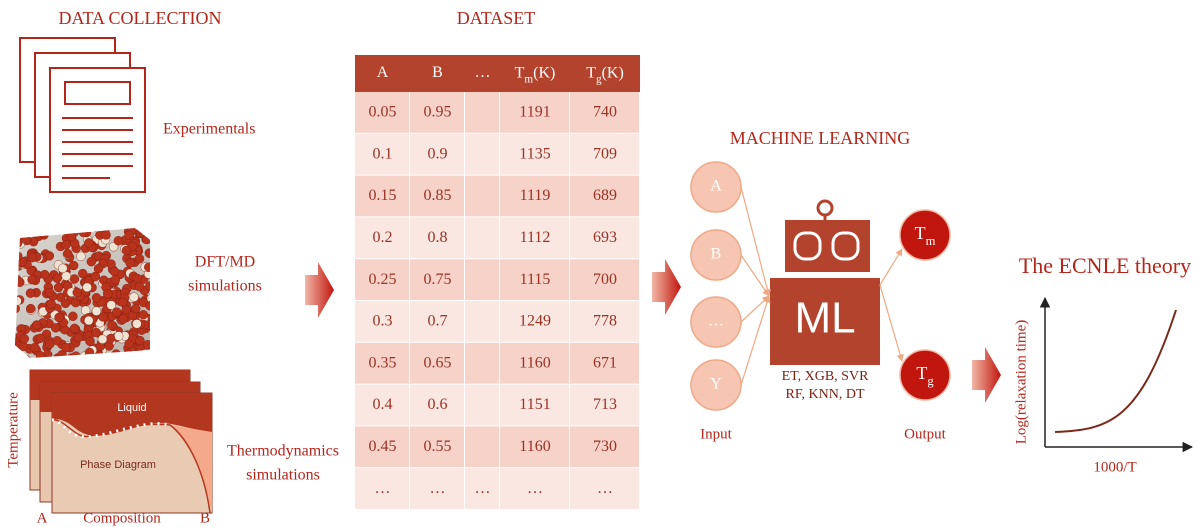 The image size is (1198, 527). I want to click on output-node-label-sub: g, so click(930, 381).